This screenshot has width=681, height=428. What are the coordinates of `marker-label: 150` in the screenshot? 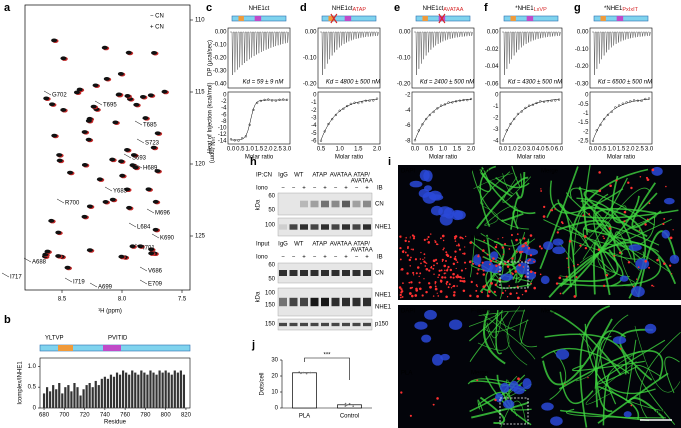 It's located at (270, 325).